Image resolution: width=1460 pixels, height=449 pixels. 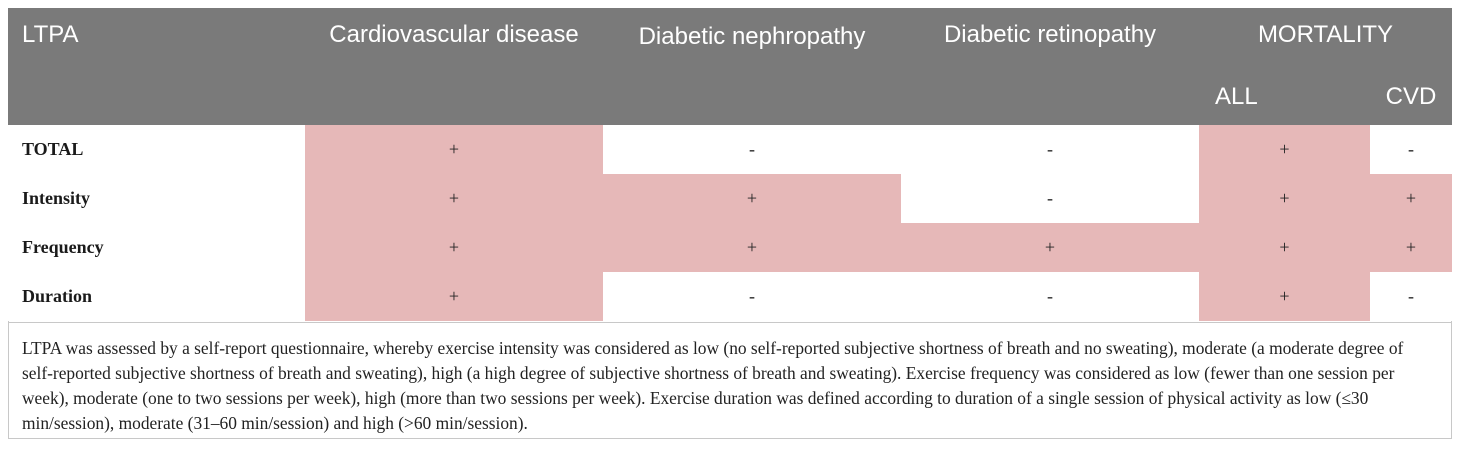 What do you see at coordinates (156, 296) in the screenshot?
I see `row-label: Duration` at bounding box center [156, 296].